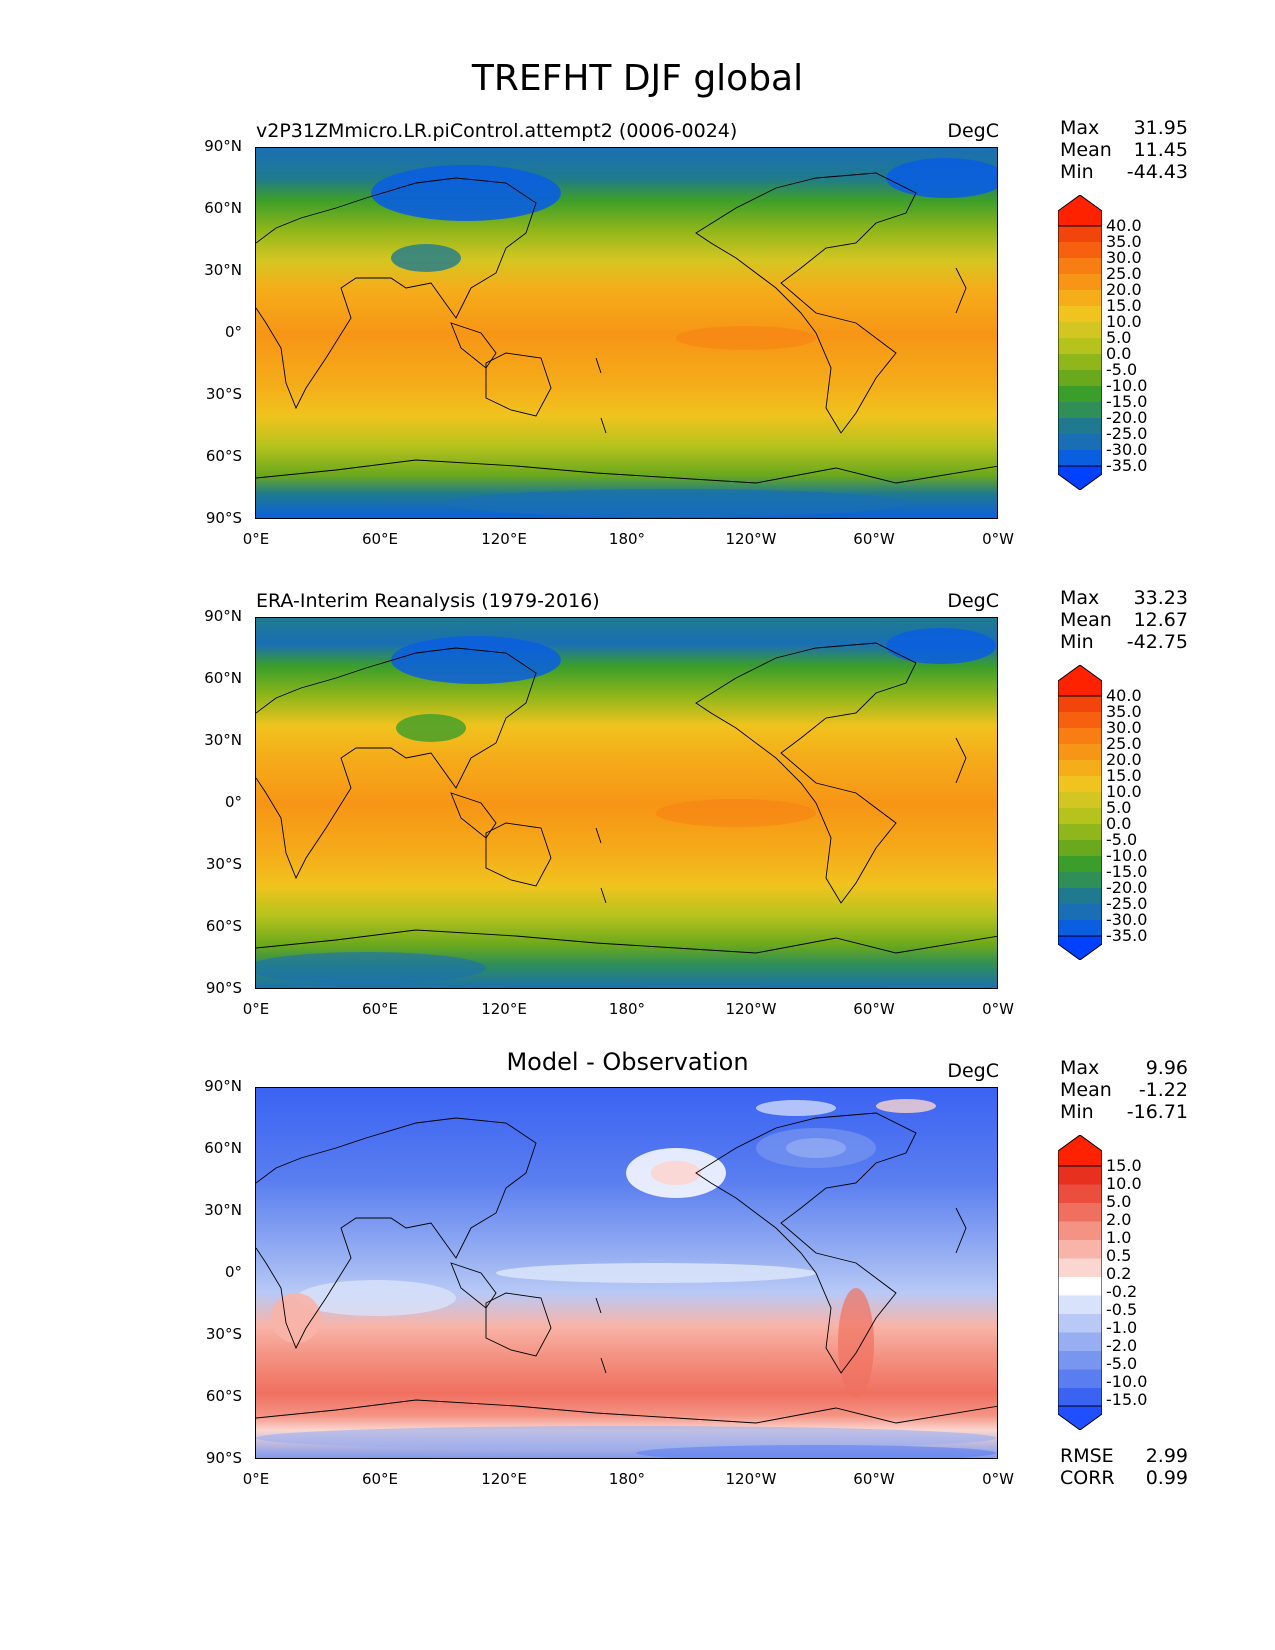 The image size is (1275, 1650). Describe the element at coordinates (1160, 150) in the screenshot. I see `stat-mean-value: 11.45` at that location.